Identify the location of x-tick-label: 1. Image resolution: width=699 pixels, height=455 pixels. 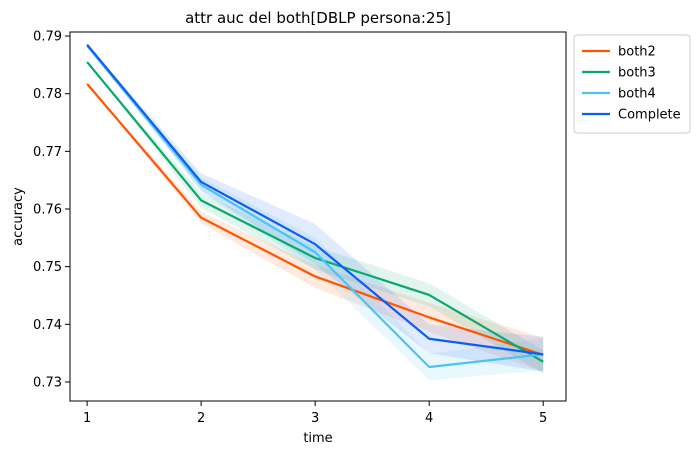
(87, 418).